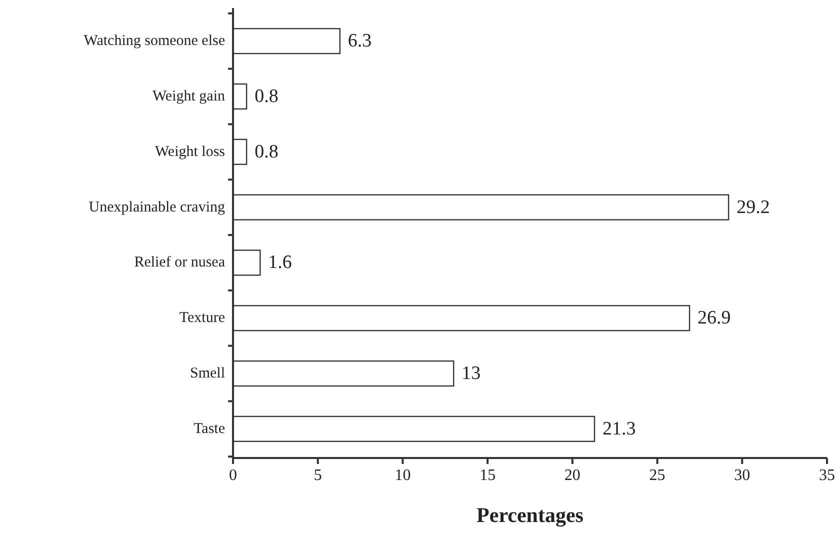 The width and height of the screenshot is (836, 534). What do you see at coordinates (742, 475) in the screenshot?
I see `x-tick-label: 30` at bounding box center [742, 475].